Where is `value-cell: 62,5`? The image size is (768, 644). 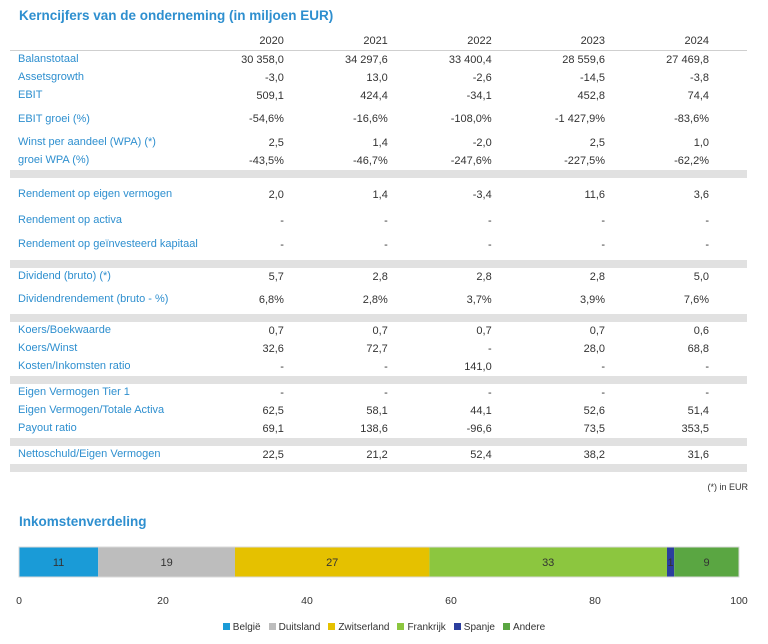
value-cell: 62,5 is located at coordinates (273, 410).